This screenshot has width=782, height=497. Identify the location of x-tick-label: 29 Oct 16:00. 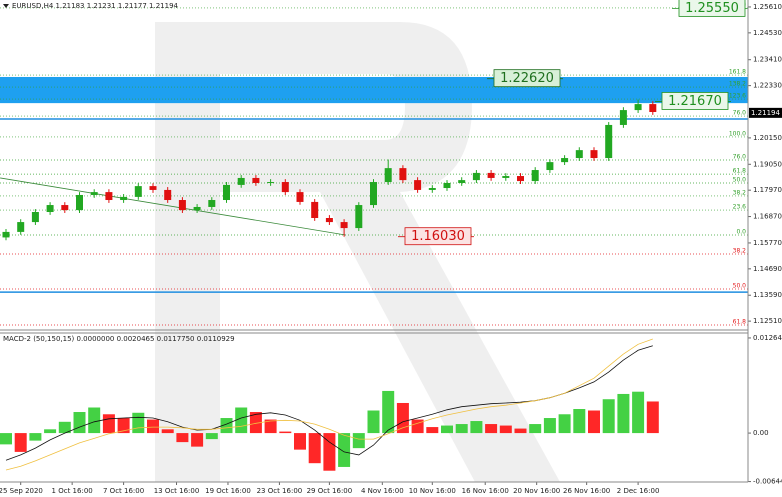
(330, 491).